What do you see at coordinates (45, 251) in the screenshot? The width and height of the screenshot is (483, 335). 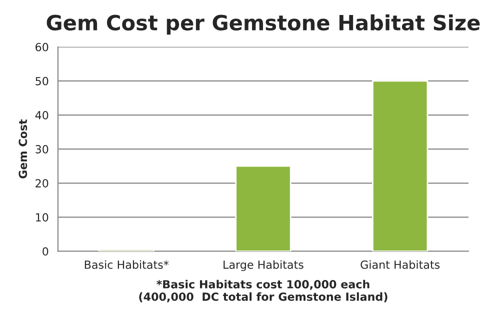 I see `y-tick-label: 0` at bounding box center [45, 251].